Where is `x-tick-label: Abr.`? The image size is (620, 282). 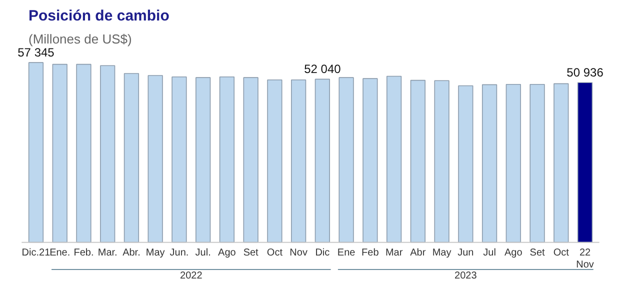 x-tick-label: Abr. is located at coordinates (131, 252).